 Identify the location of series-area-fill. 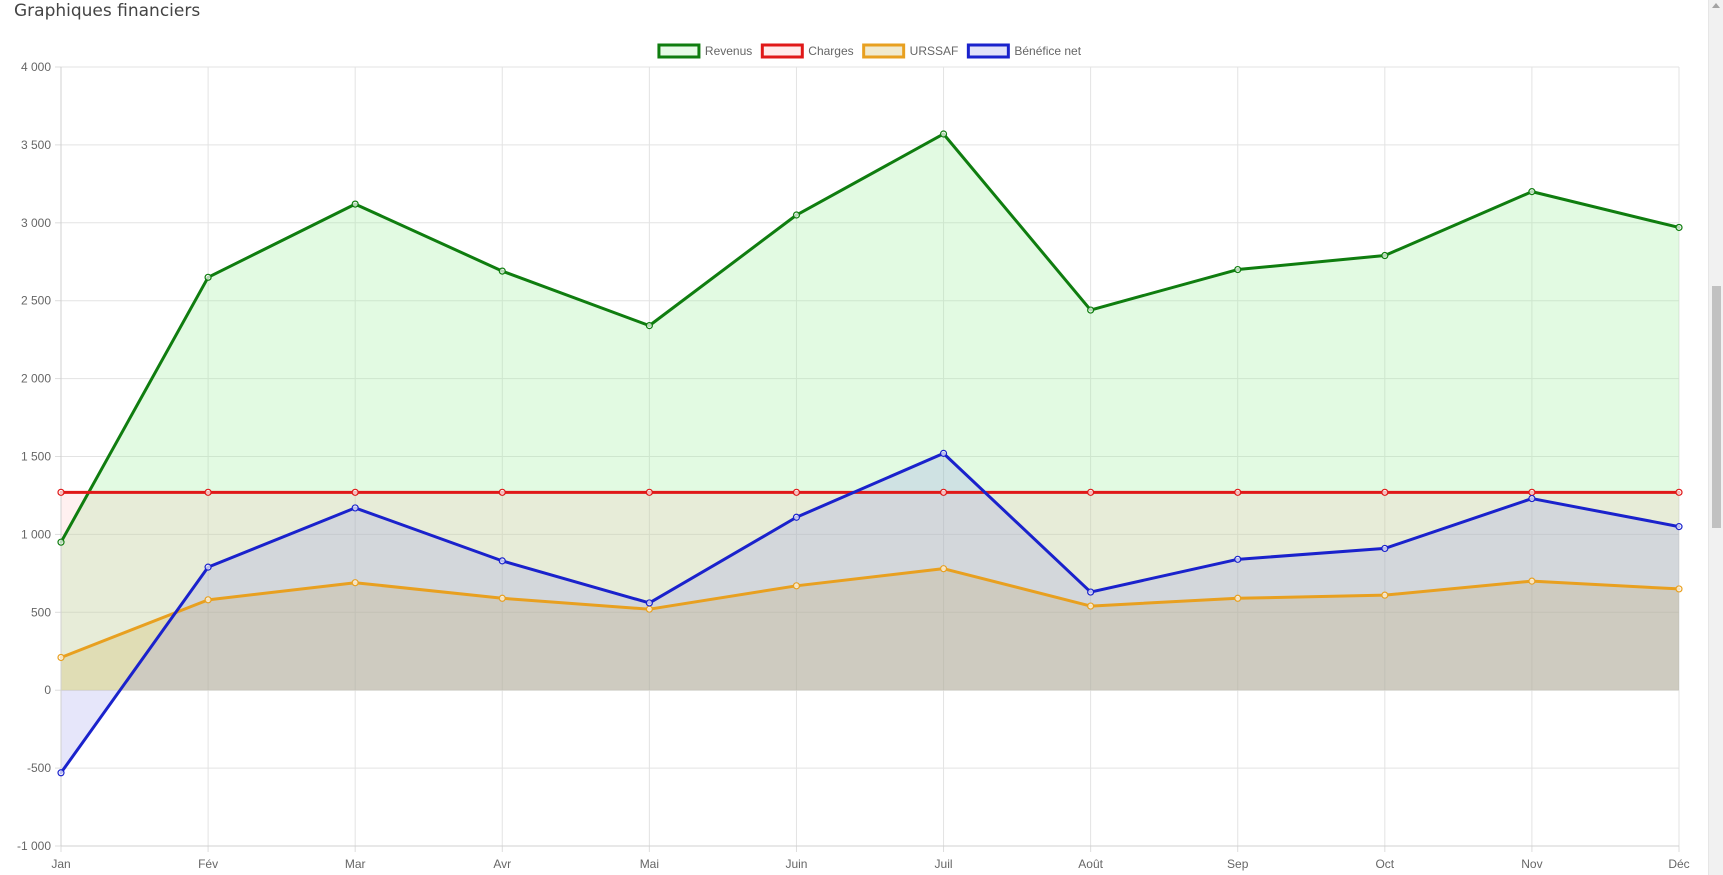
(870, 629).